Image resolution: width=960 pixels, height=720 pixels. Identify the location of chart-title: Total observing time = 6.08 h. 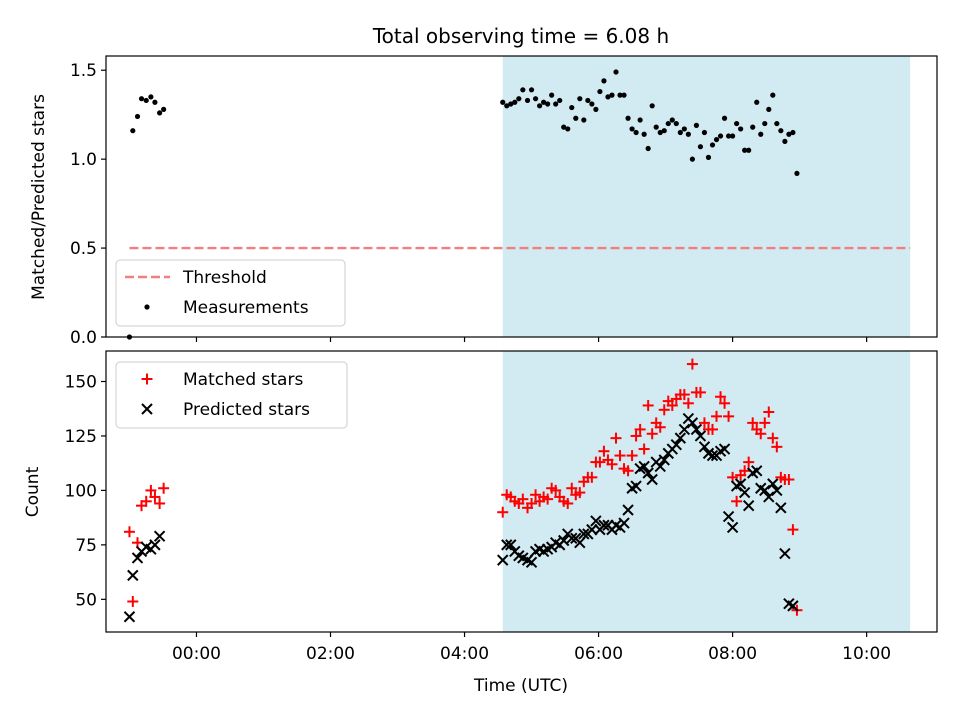
(520, 36).